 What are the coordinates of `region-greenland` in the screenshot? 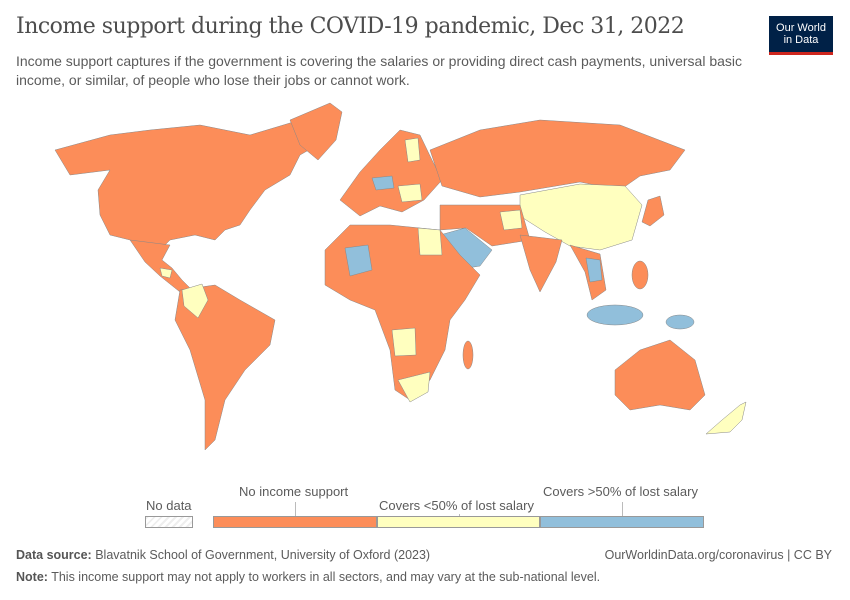 It's located at (316, 131).